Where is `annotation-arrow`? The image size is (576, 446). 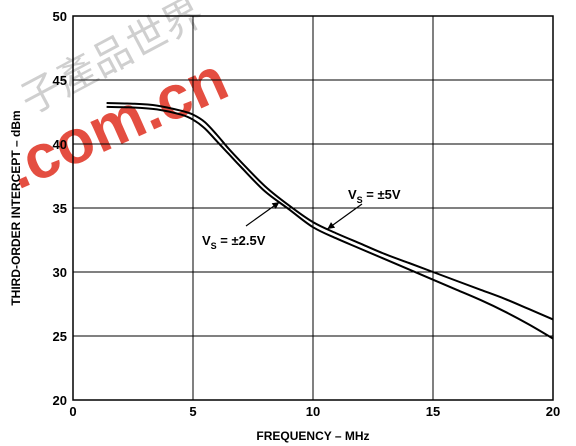
annotation-arrow is located at coordinates (345, 216).